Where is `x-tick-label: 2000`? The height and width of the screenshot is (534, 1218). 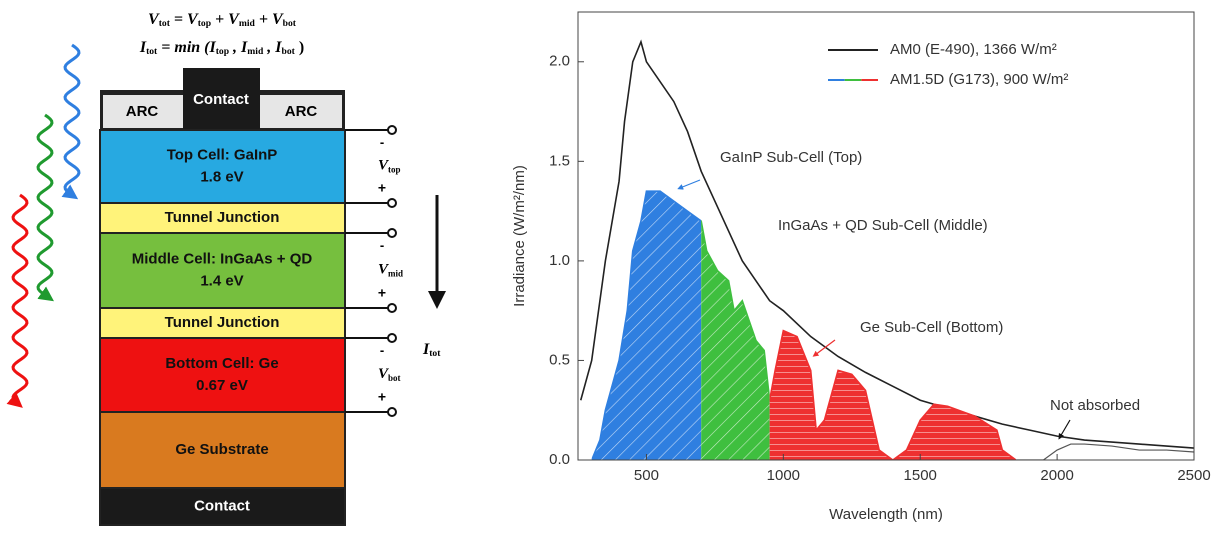 x-tick-label: 2000 is located at coordinates (1056, 475).